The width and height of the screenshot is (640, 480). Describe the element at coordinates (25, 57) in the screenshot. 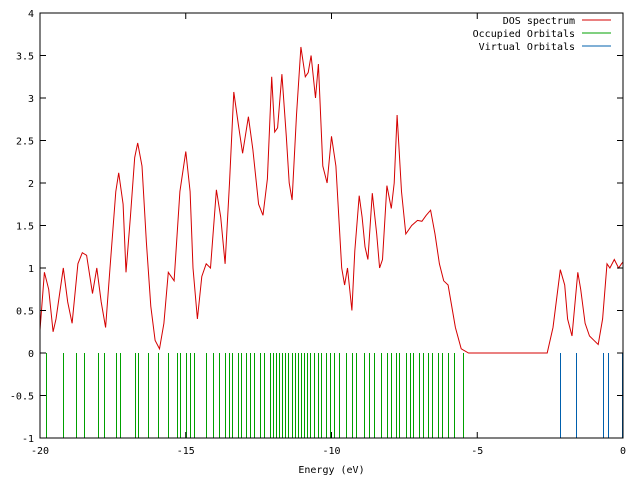

I see `y-tick-label: 3.5` at that location.